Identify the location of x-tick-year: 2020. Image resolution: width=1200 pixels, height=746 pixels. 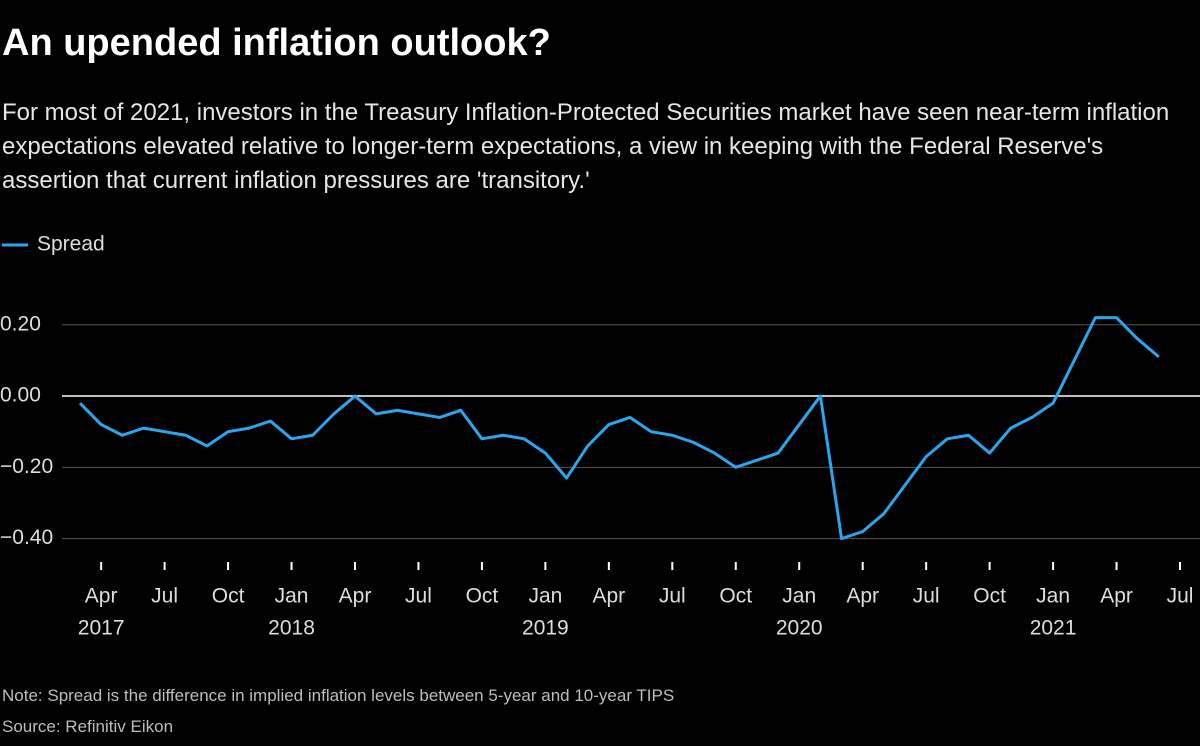
(799, 628).